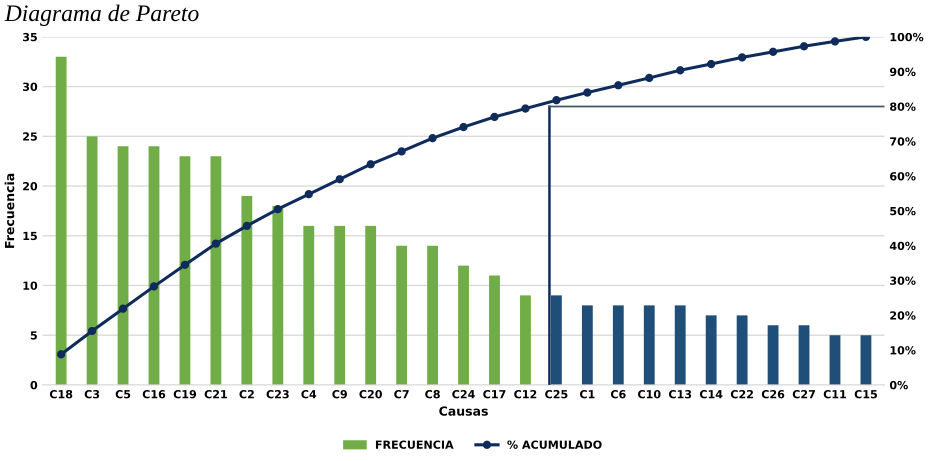  What do you see at coordinates (618, 394) in the screenshot?
I see `x-tick-label: C6` at bounding box center [618, 394].